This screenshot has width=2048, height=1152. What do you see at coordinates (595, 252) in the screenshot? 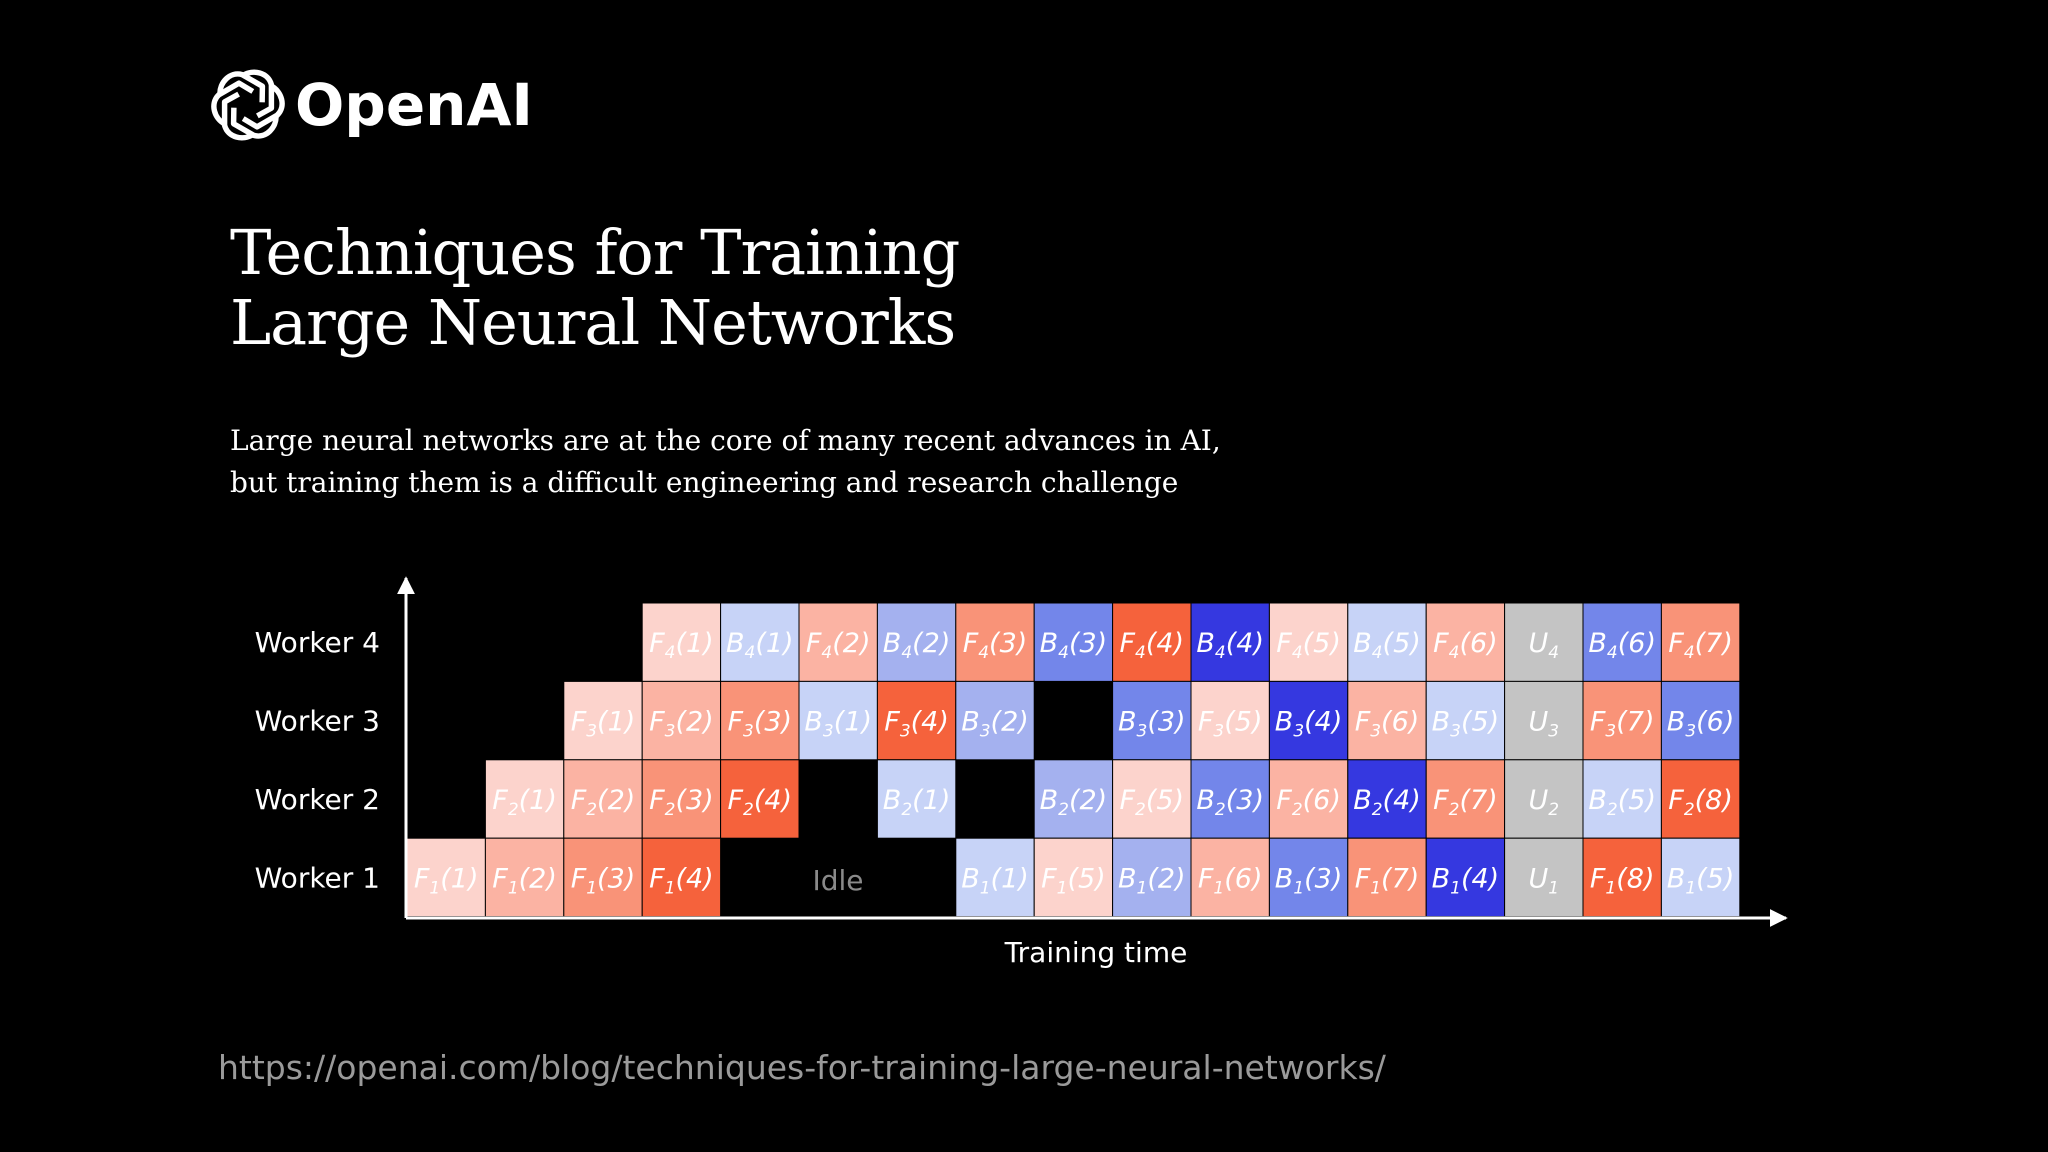
I see `title-line-1: Techniques for Training` at bounding box center [595, 252].